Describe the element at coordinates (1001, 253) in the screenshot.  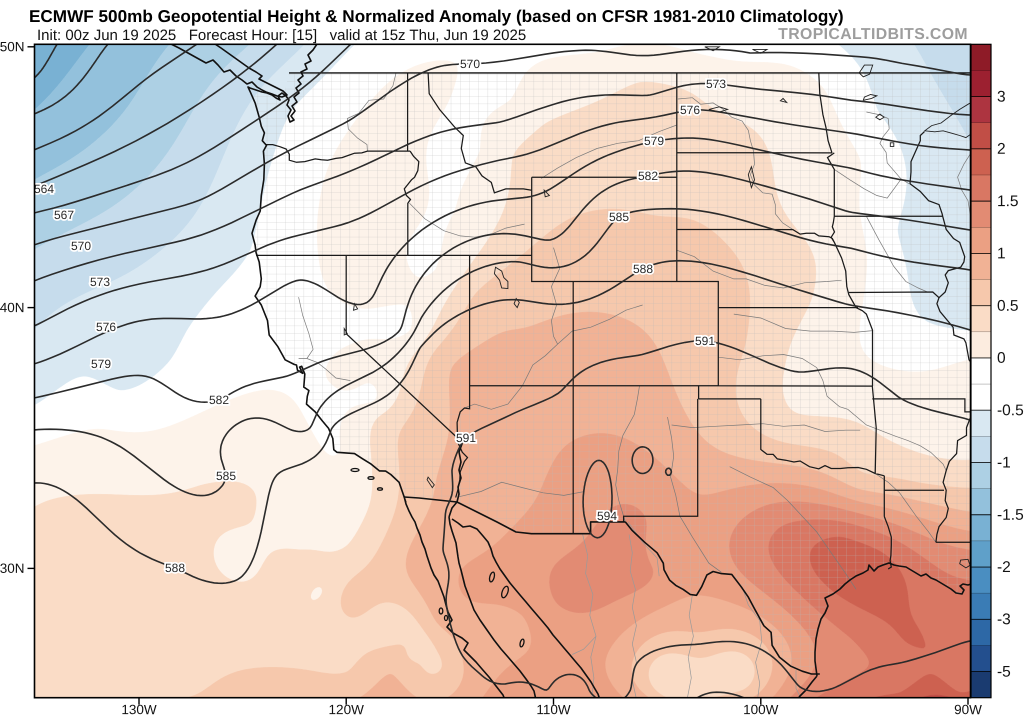
I see `svg-text: 1` at that location.